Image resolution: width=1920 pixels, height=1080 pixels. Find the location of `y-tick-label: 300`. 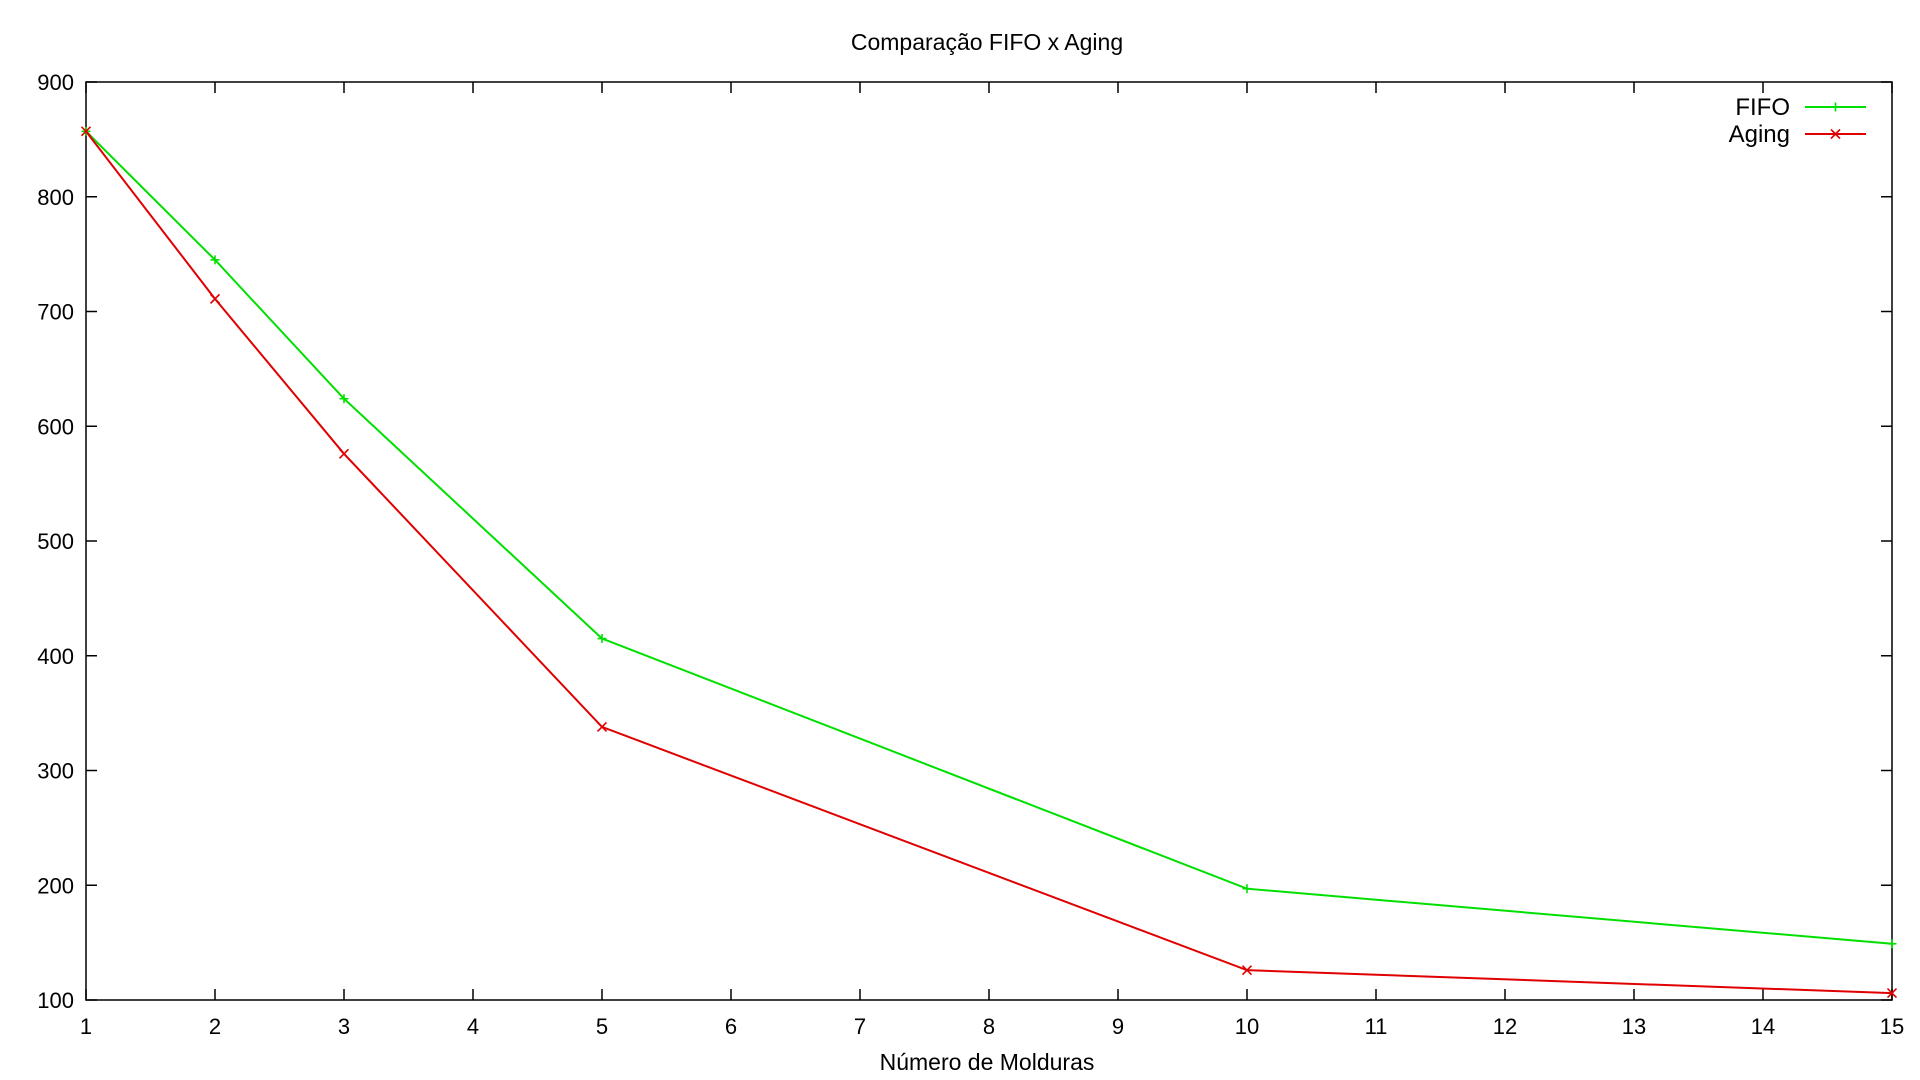

y-tick-label: 300 is located at coordinates (55, 771).